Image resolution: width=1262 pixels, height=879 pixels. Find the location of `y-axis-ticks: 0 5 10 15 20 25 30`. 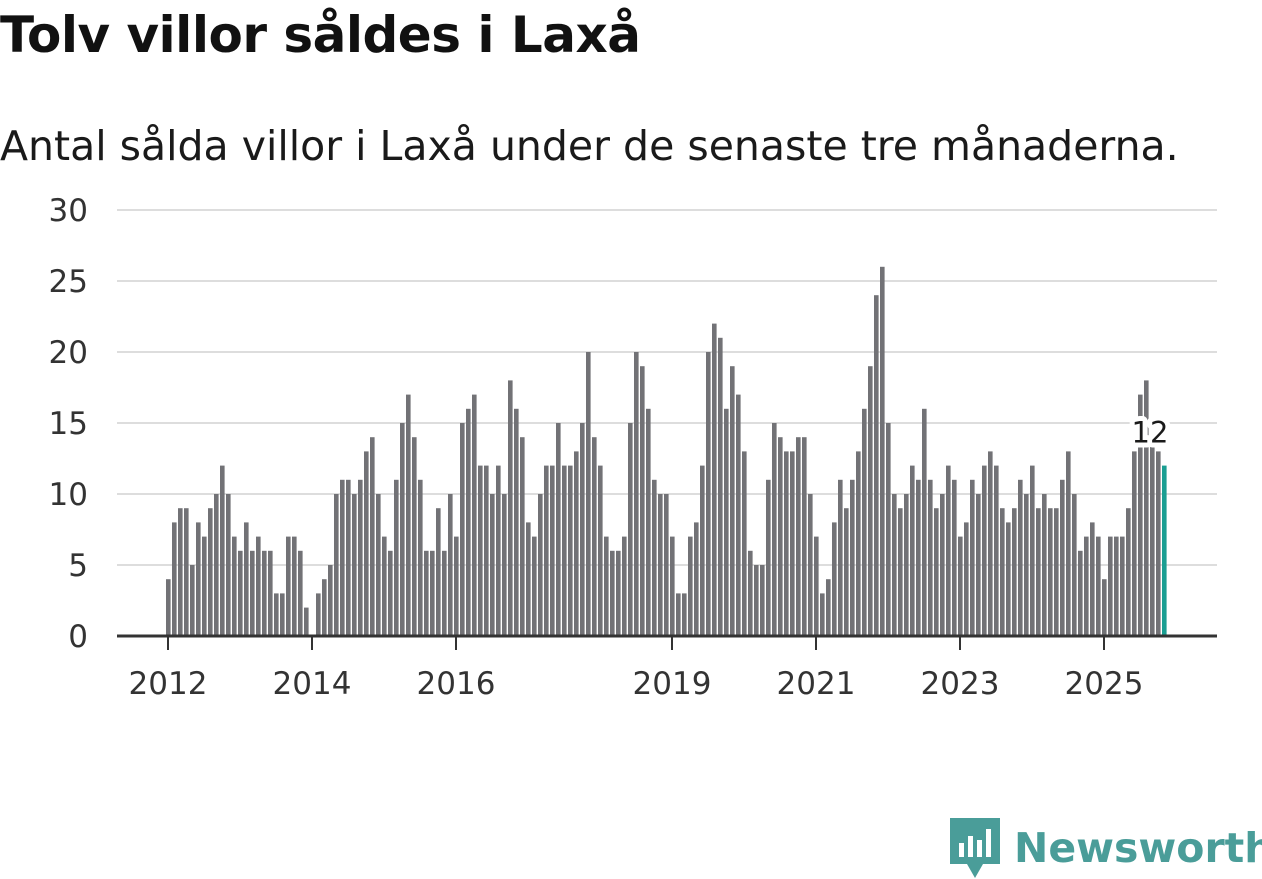

y-axis-ticks: 0 5 10 15 20 25 30 is located at coordinates (68, 424).